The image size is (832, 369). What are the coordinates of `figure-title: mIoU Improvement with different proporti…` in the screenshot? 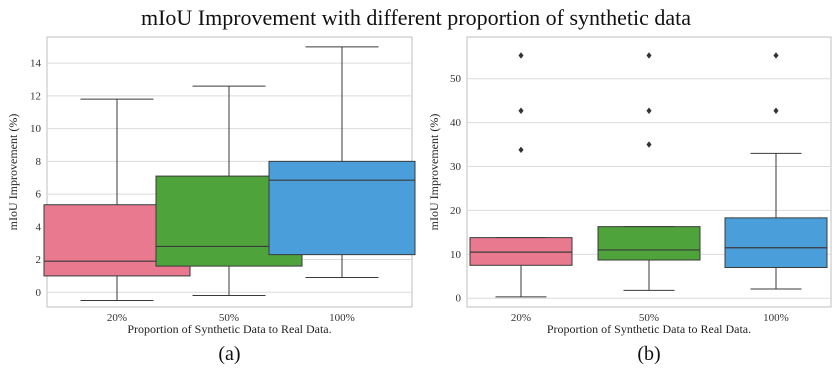 It's located at (416, 17).